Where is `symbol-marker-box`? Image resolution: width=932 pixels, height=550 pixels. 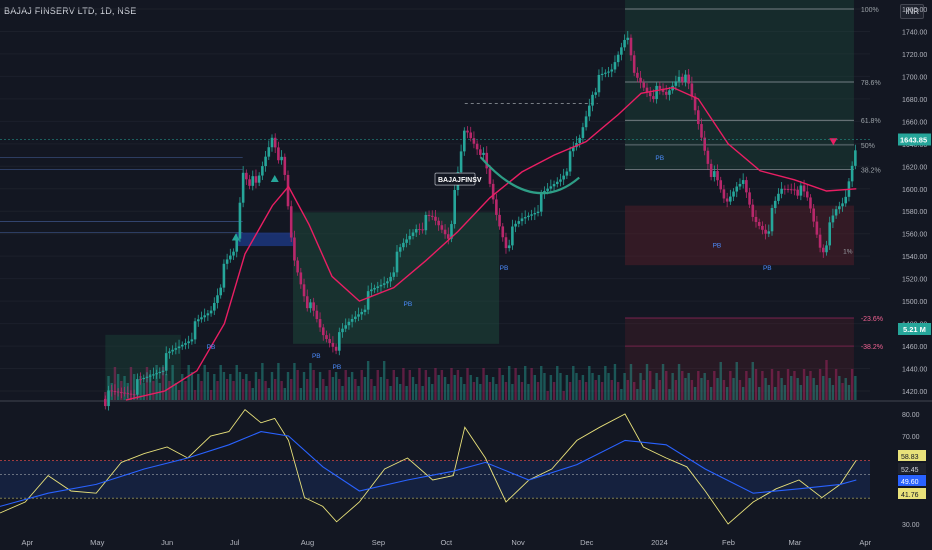 symbol-marker-box is located at coordinates (455, 179).